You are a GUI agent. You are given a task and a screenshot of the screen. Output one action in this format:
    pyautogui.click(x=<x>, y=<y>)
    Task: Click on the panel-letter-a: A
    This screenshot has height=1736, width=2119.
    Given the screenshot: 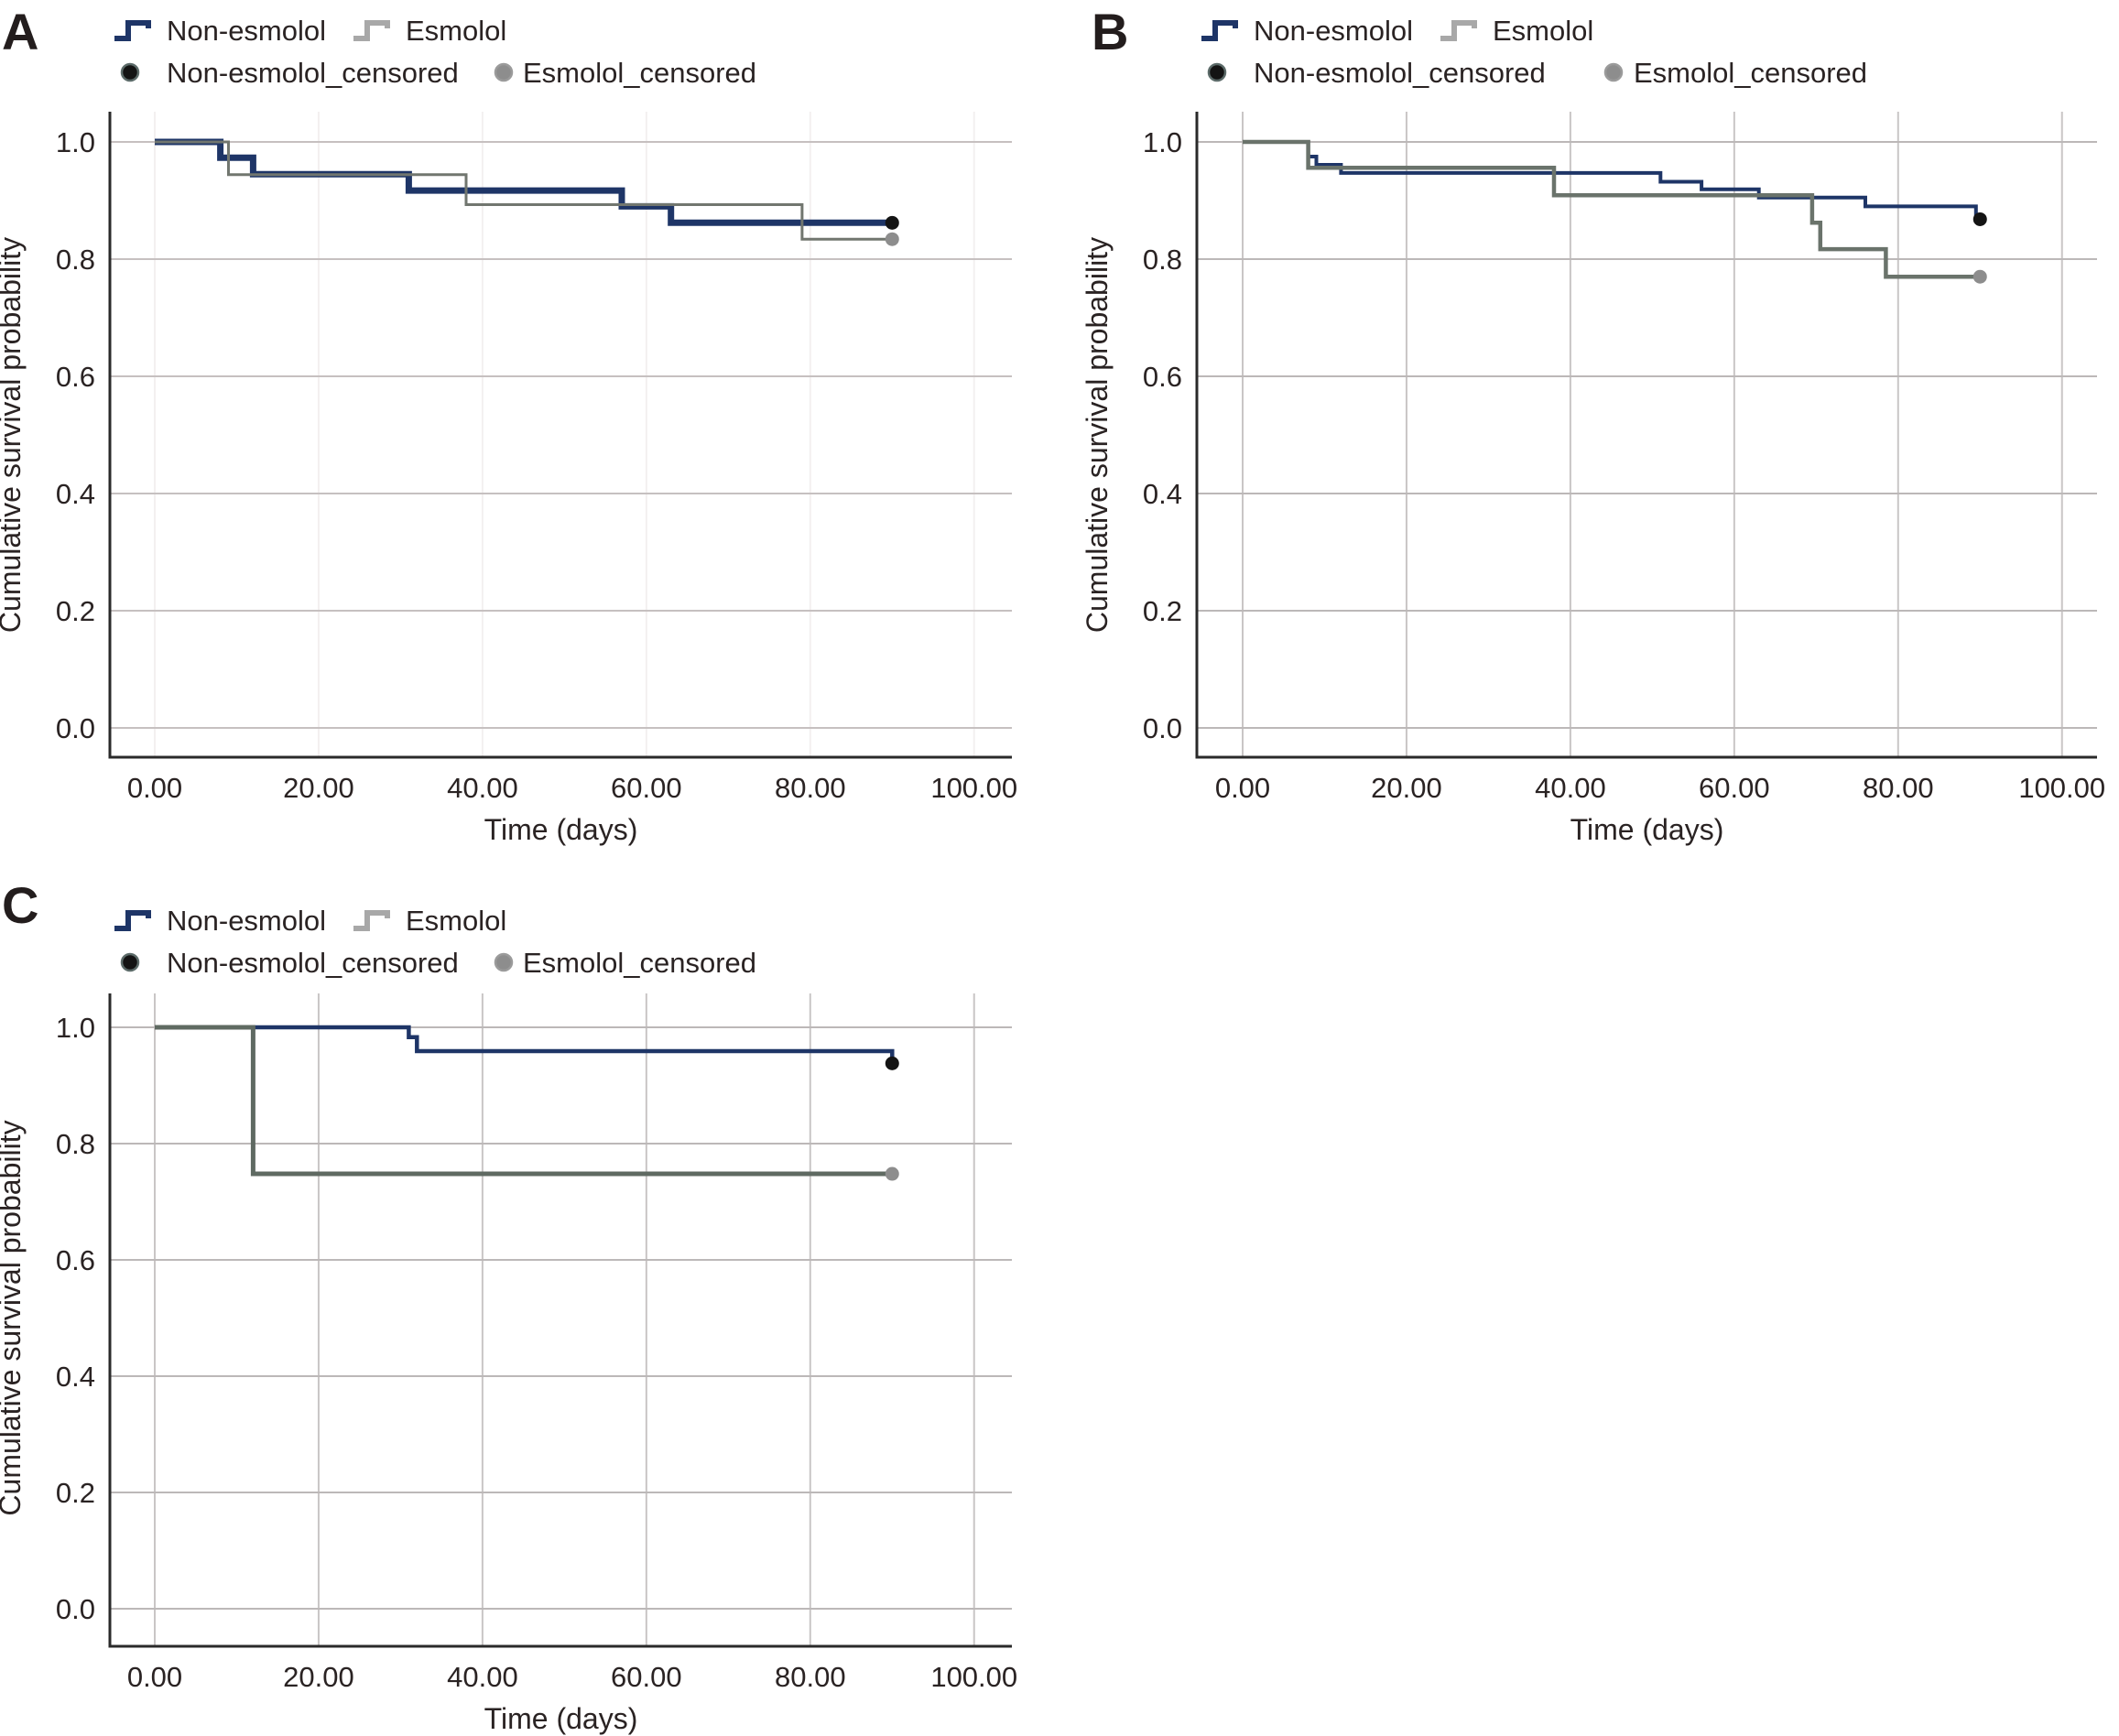 What is the action you would take?
    pyautogui.click(x=20, y=32)
    